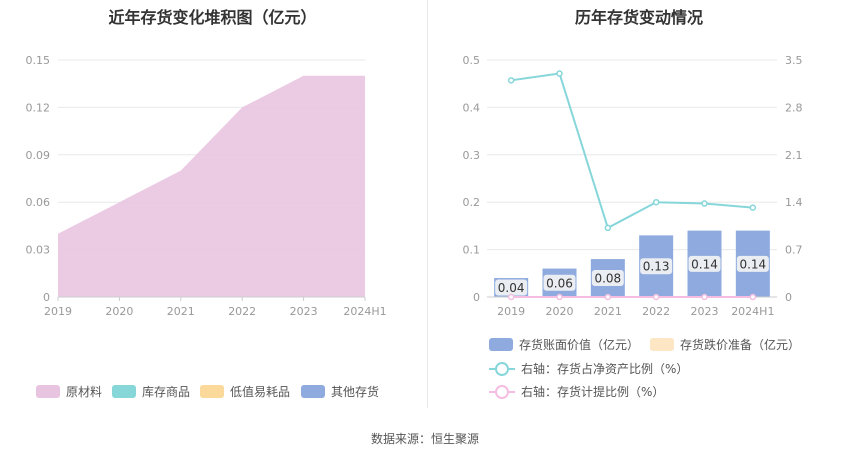 The image size is (850, 459). What do you see at coordinates (794, 250) in the screenshot?
I see `right-right-y-tick-label: 0.7` at bounding box center [794, 250].